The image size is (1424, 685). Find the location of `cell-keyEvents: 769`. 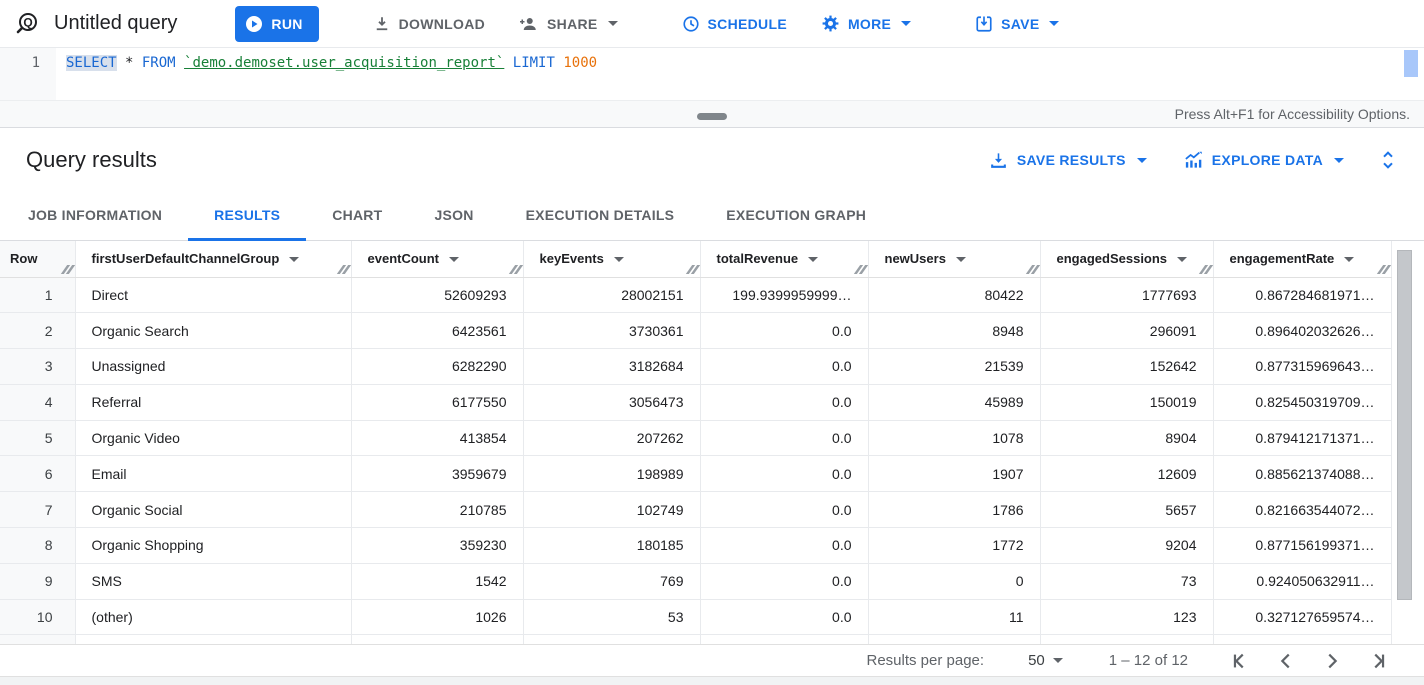

cell-keyEvents: 769 is located at coordinates (612, 581).